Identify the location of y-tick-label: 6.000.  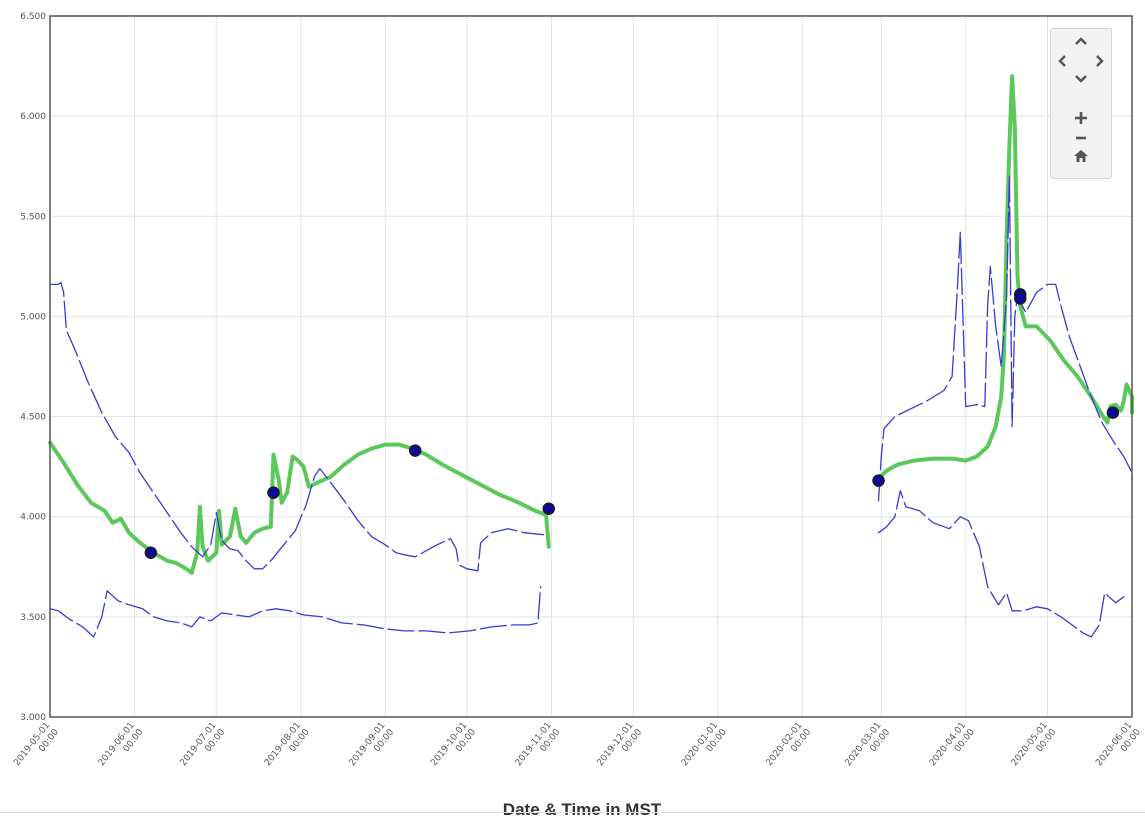
(33, 117).